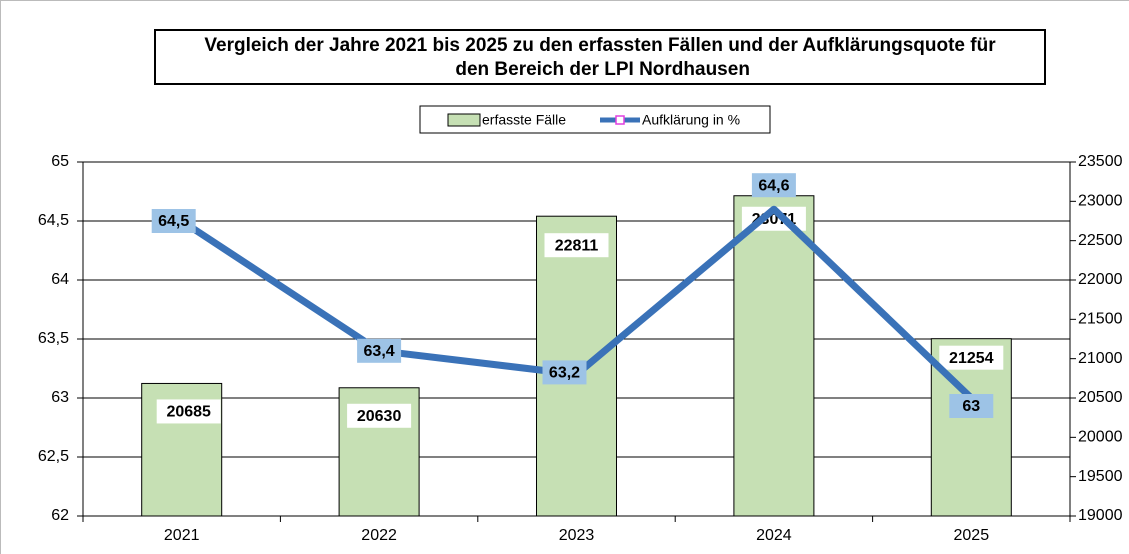 Image resolution: width=1129 pixels, height=554 pixels. I want to click on y2-tick-label: 23000, so click(1100, 201).